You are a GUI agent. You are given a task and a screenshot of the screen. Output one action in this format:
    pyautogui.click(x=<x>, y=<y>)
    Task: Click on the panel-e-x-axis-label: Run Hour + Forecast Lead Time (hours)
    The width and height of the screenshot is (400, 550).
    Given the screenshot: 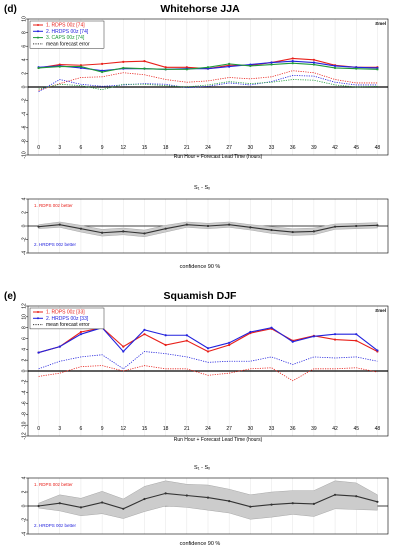 What is the action you would take?
    pyautogui.click(x=218, y=440)
    